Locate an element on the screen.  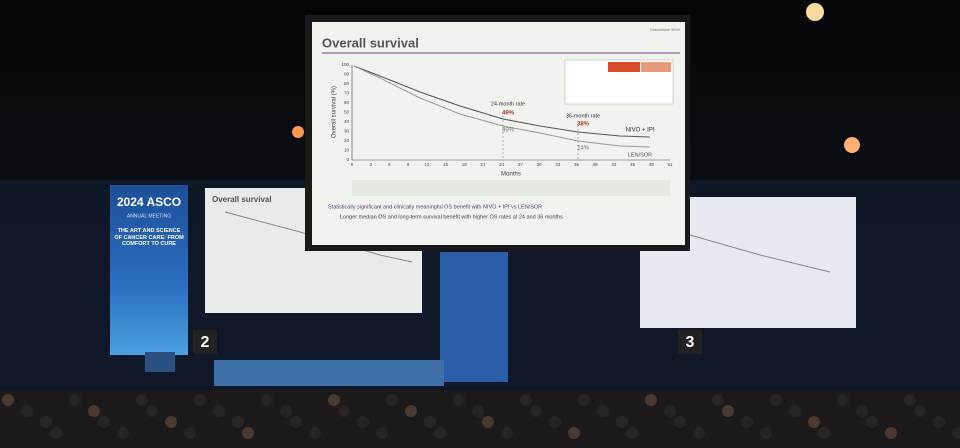
y-axis-label: Overall survival (%) is located at coordinates (335, 112).